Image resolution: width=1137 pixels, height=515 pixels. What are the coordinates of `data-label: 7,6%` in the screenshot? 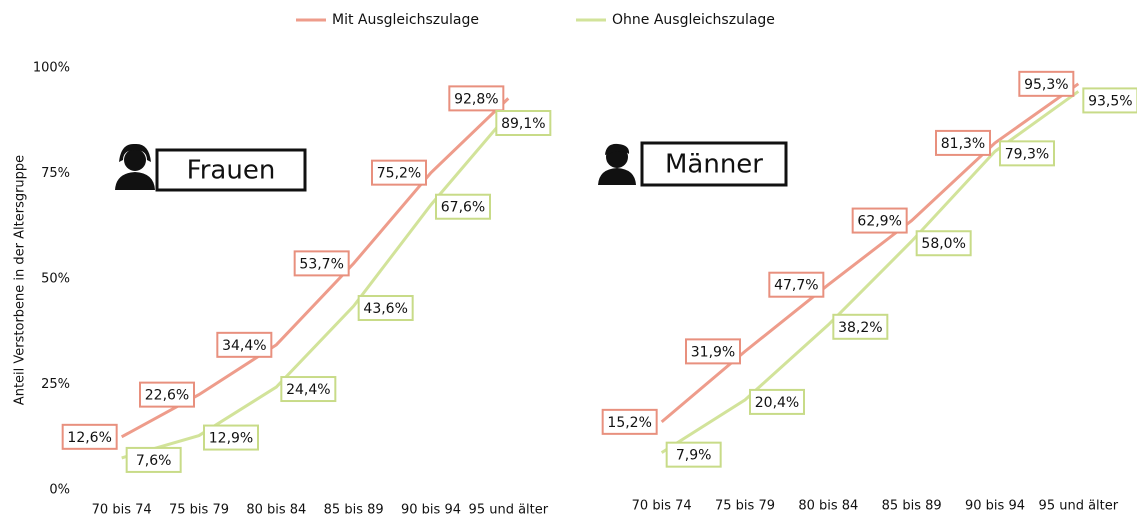 It's located at (154, 461).